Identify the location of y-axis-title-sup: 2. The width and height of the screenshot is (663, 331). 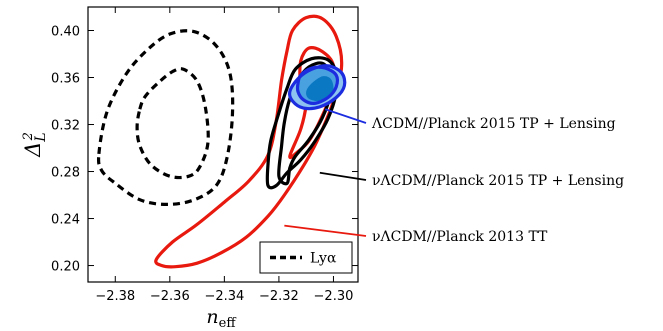
(28, 136).